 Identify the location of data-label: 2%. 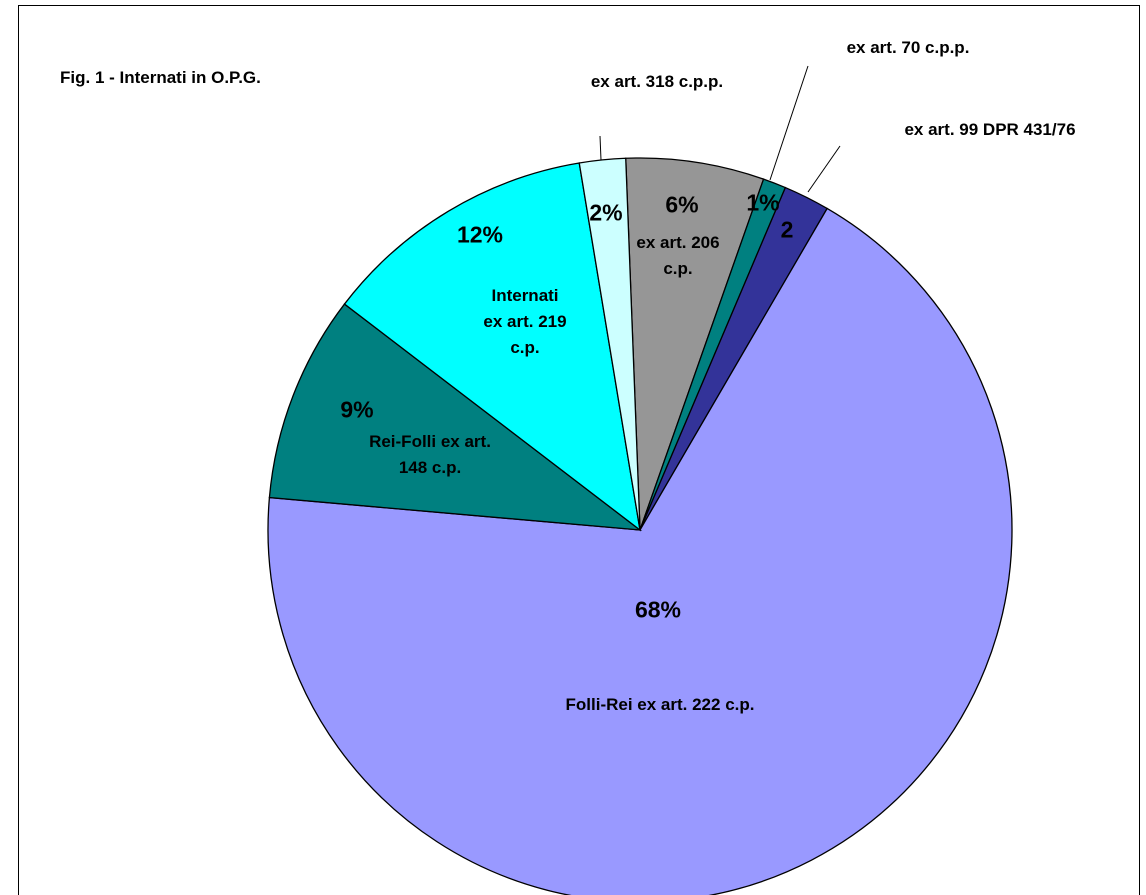
(606, 212).